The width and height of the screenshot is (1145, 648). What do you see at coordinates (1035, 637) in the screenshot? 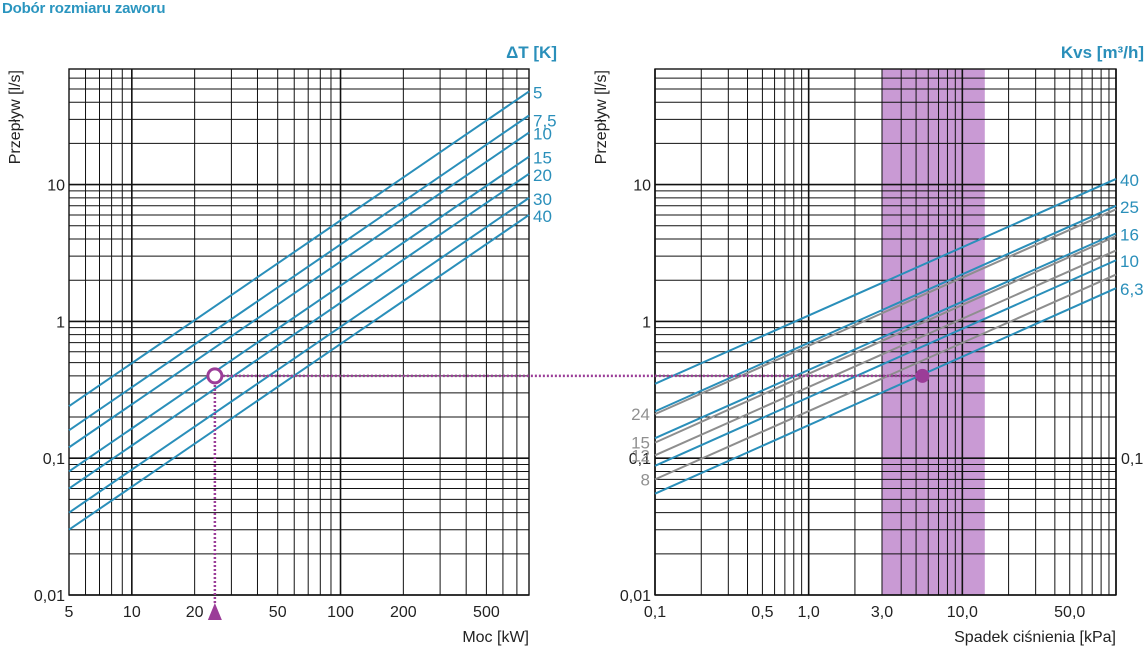
I see `right-x-axis-title: Spadek ciśnienia [kPa]` at bounding box center [1035, 637].